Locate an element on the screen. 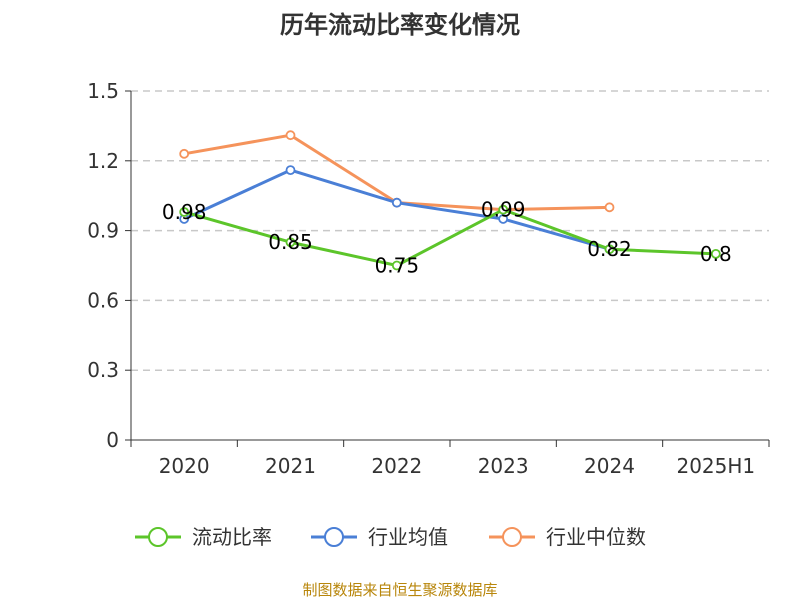 The image size is (800, 600). data-label: 0.82 is located at coordinates (609, 249).